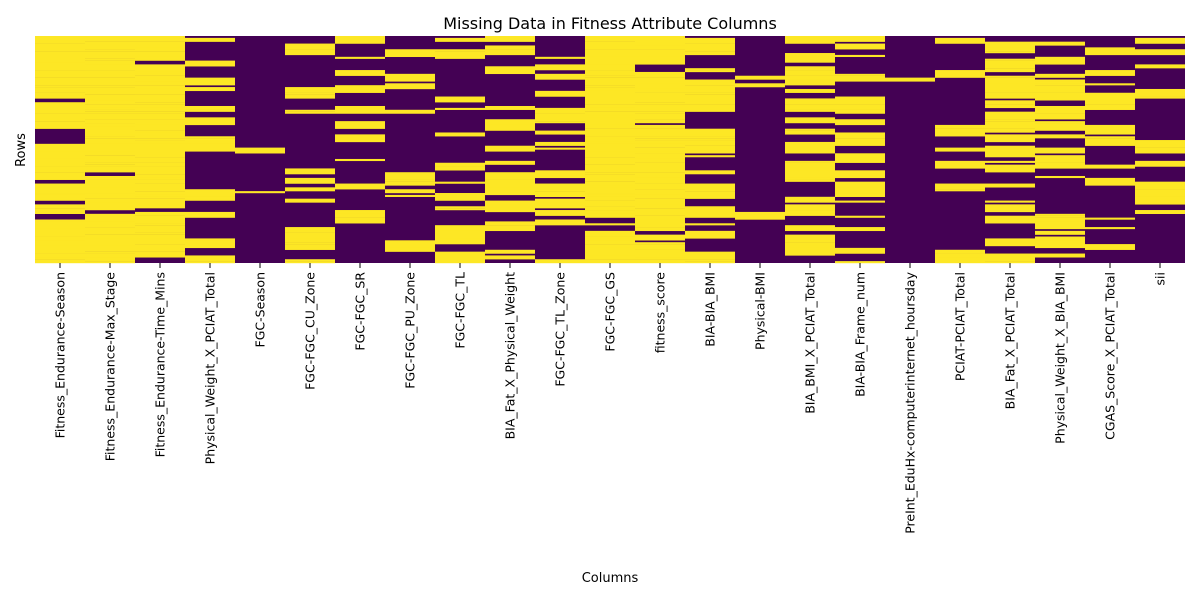 The height and width of the screenshot is (600, 1200). Describe the element at coordinates (60, 355) in the screenshot. I see `x-tick-label: Fitness_Endurance-Season` at that location.